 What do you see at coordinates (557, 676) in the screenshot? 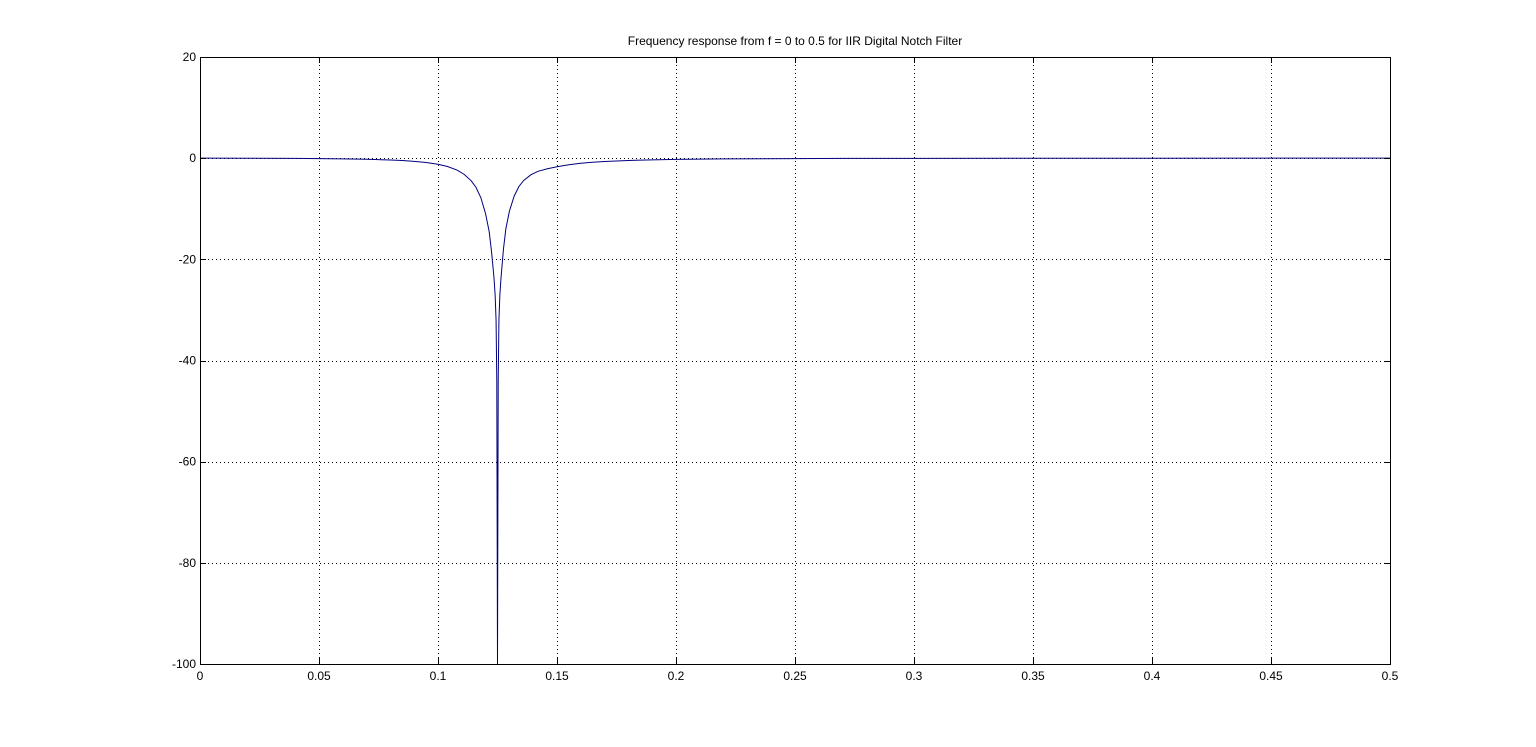
I see `x-tick-label: 0.15` at bounding box center [557, 676].